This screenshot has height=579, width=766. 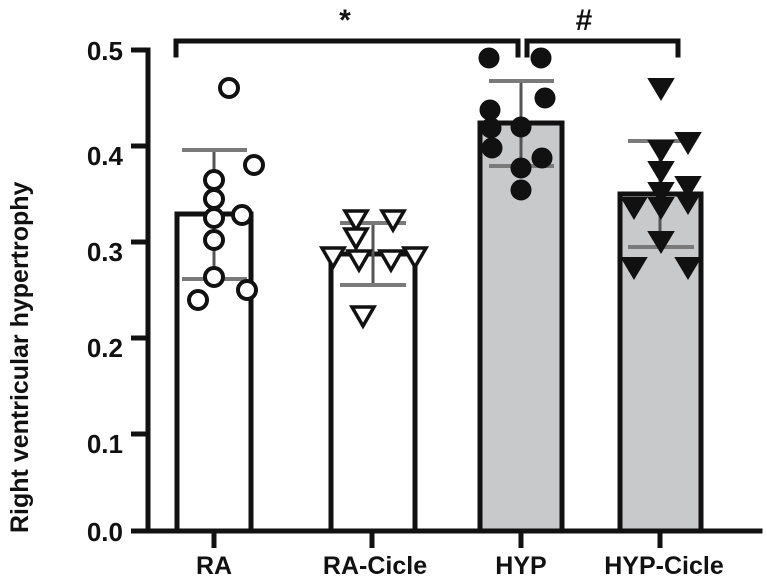 I want to click on y-axis-title-text: Right ventricular hypertrophy, so click(x=20, y=357).